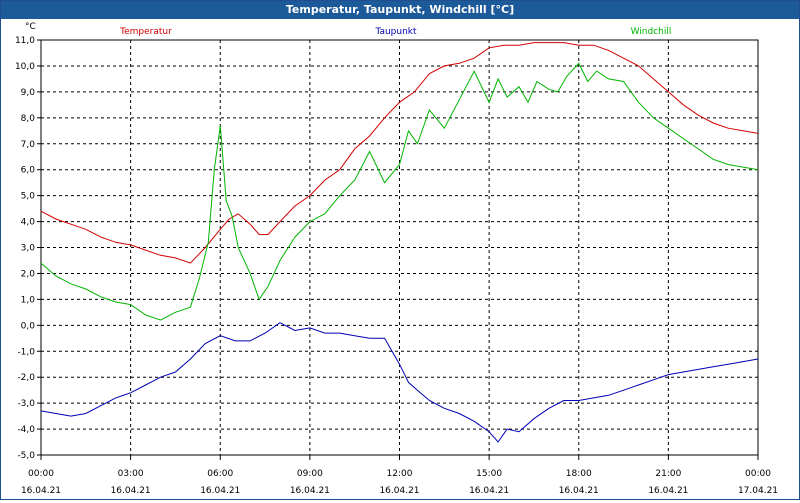 The width and height of the screenshot is (800, 503). What do you see at coordinates (26, 404) in the screenshot?
I see `y-tick-label: -3,0` at bounding box center [26, 404].